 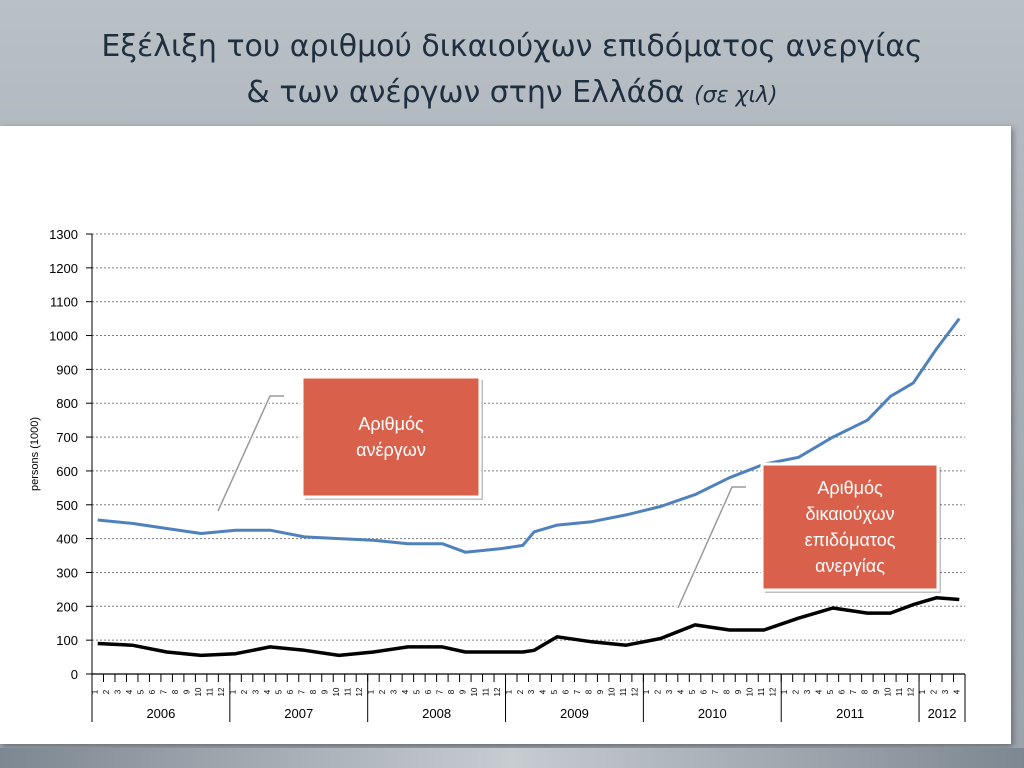 What do you see at coordinates (349, 443) in the screenshot?
I see `callout-unemployed: Αριθμός ανέργων` at bounding box center [349, 443].